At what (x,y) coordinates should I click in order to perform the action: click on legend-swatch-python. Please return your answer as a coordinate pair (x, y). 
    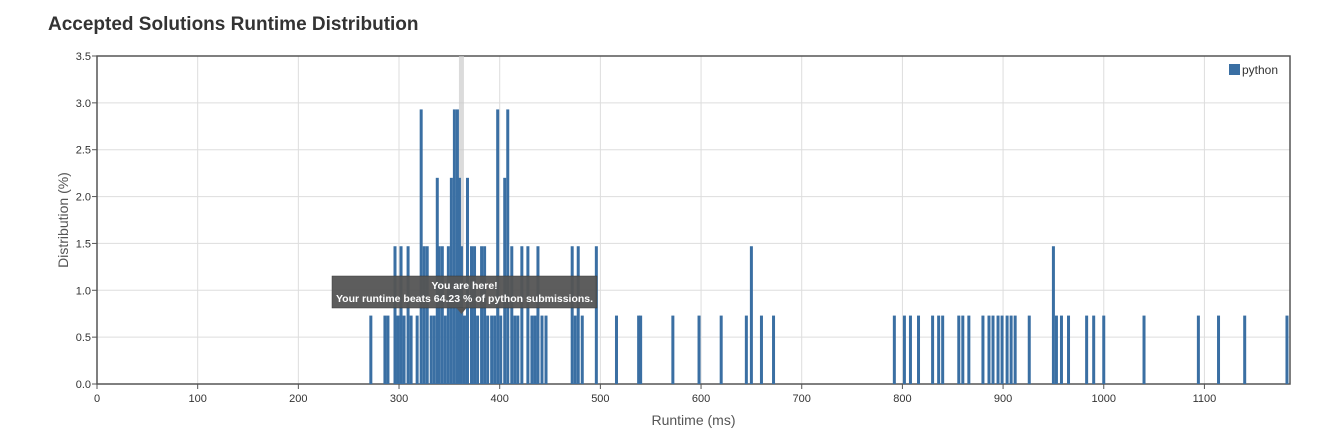
    Looking at the image, I should click on (1234, 69).